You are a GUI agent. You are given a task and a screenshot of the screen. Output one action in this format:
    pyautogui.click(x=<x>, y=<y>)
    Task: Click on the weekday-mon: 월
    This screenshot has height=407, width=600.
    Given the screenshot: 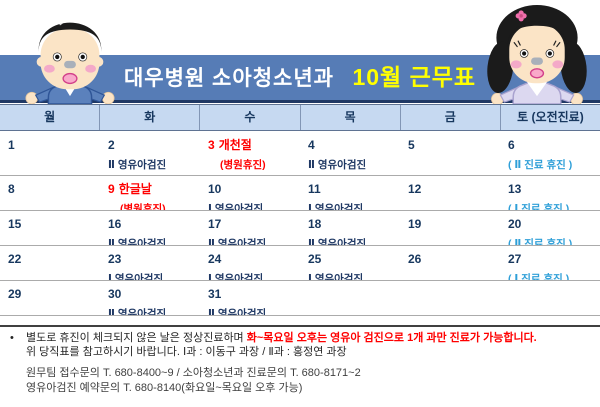 What is the action you would take?
    pyautogui.click(x=50, y=117)
    